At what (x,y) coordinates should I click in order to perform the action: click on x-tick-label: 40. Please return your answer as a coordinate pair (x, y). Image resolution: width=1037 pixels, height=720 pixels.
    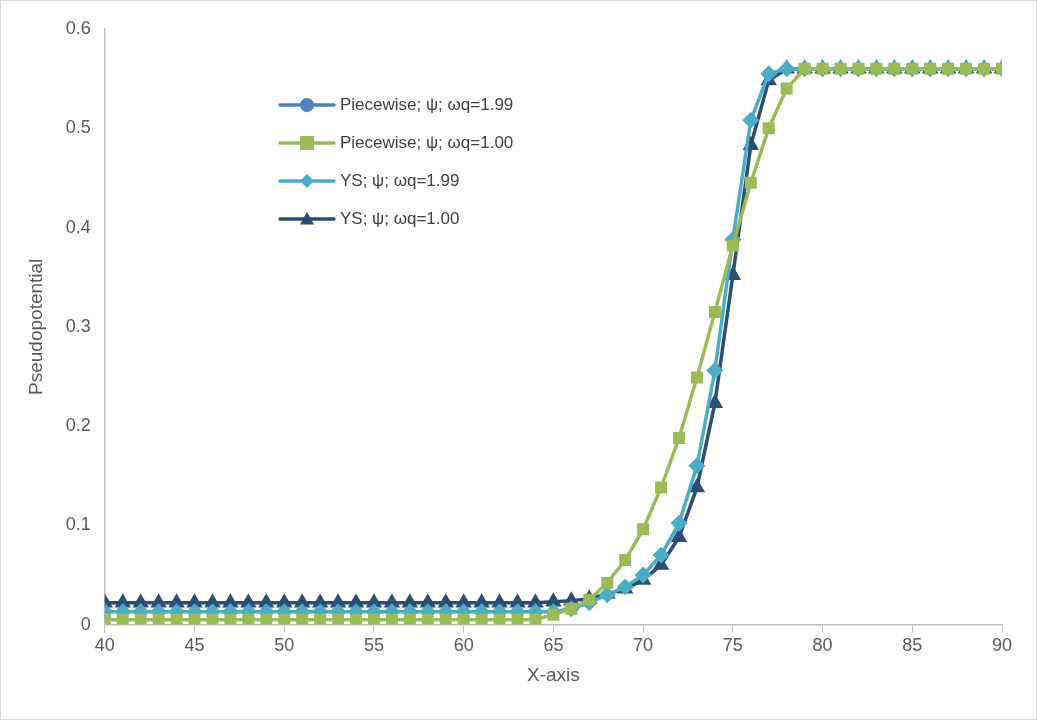
    Looking at the image, I should click on (104, 645).